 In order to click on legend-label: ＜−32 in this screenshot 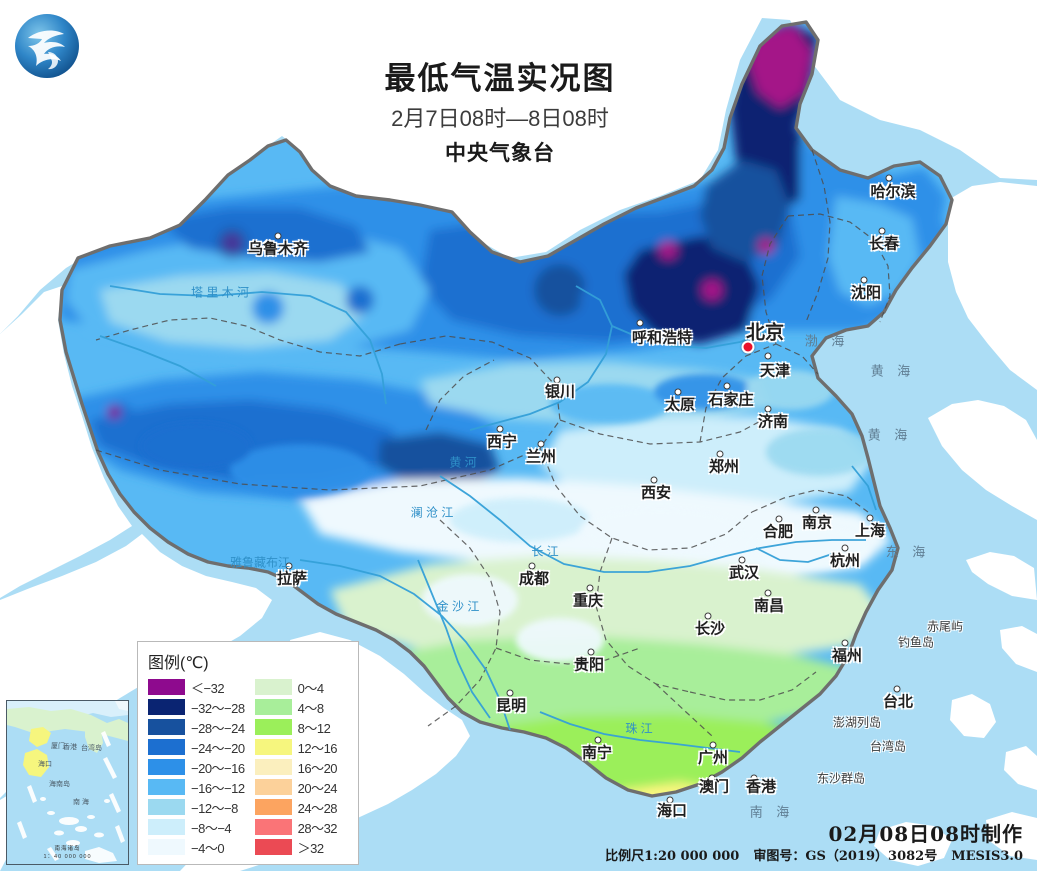, I will do `click(208, 688)`.